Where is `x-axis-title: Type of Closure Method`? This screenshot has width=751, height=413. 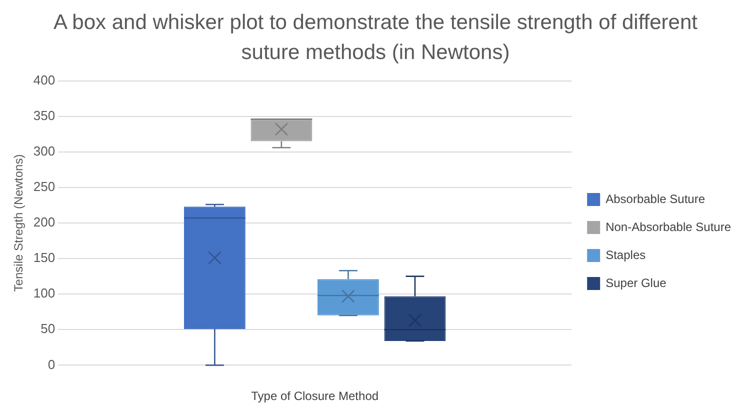
x-axis-title: Type of Closure Method is located at coordinates (315, 396).